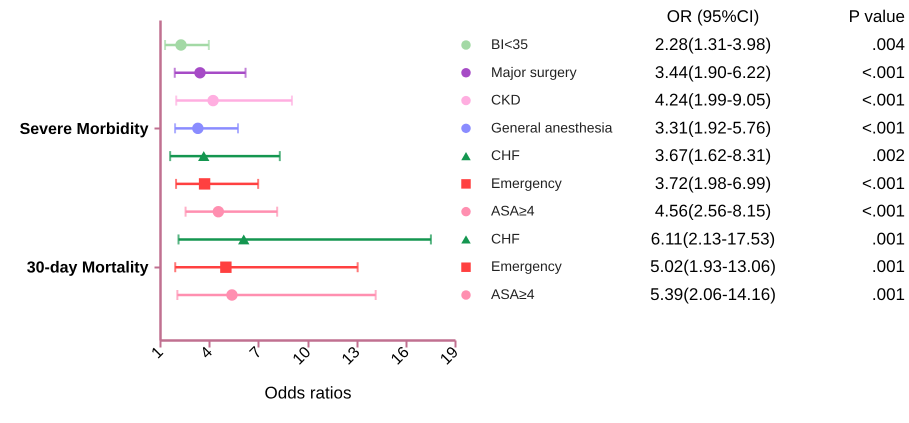  What do you see at coordinates (84, 129) in the screenshot?
I see `y-tick-label: Severe Morbidity` at bounding box center [84, 129].